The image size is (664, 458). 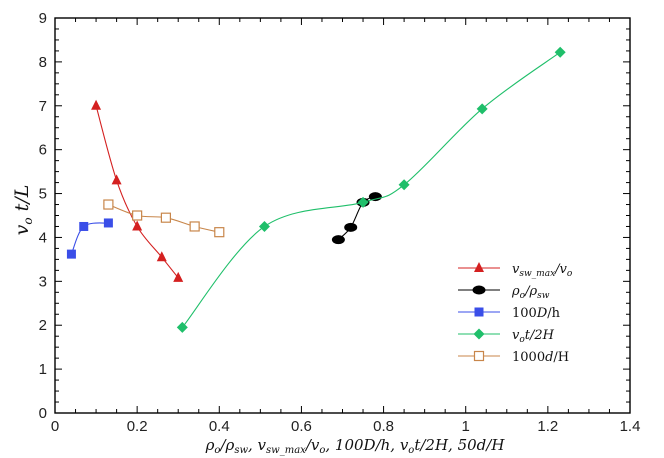 I want to click on y-tick-label: 7, so click(x=43, y=106).